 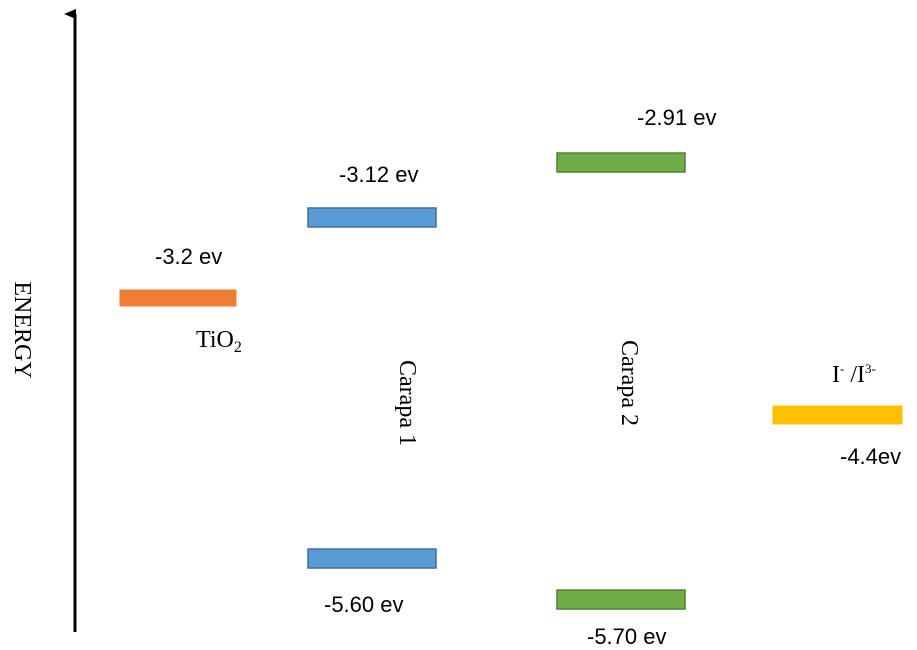 What do you see at coordinates (372, 558) in the screenshot?
I see `carapa1-homo-bar` at bounding box center [372, 558].